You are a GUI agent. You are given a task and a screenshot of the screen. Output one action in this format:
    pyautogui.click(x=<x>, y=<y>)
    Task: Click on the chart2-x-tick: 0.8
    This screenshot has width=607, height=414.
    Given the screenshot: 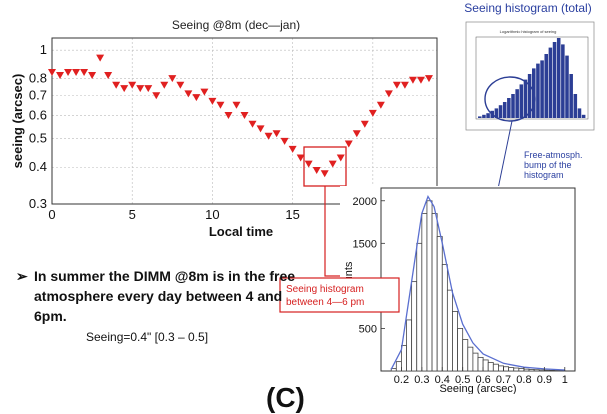 What is the action you would take?
    pyautogui.click(x=523, y=380)
    